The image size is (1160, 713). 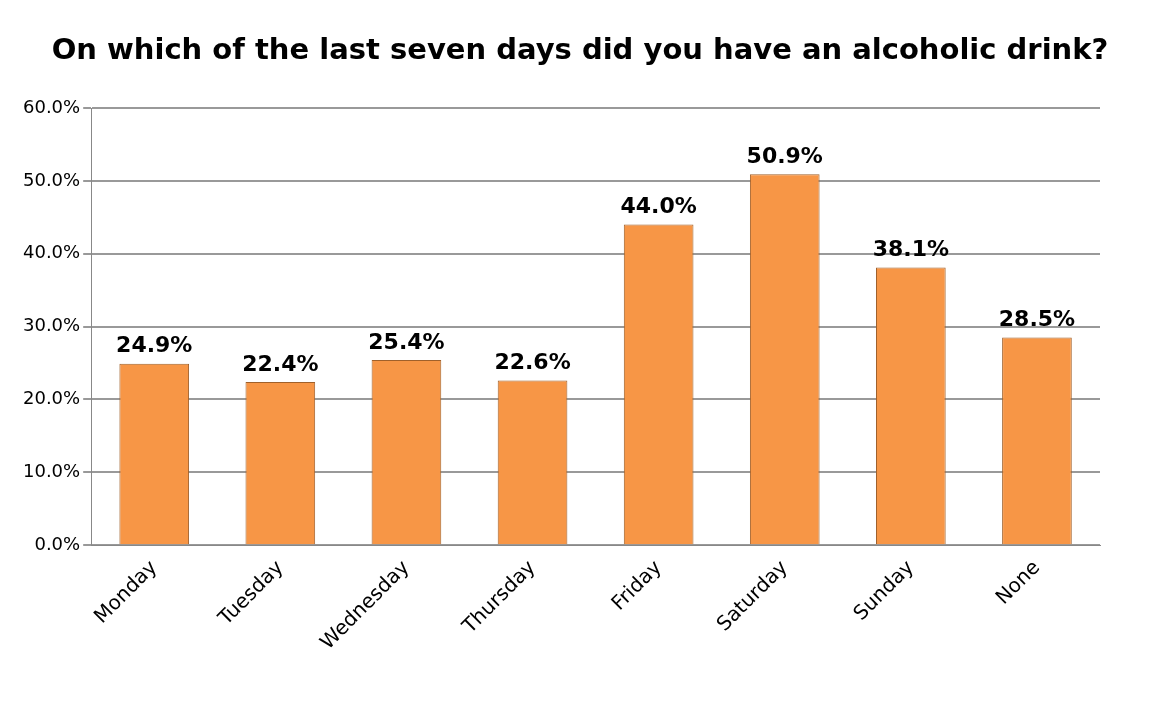 What do you see at coordinates (911, 249) in the screenshot?
I see `data-label: 38.1%` at bounding box center [911, 249].